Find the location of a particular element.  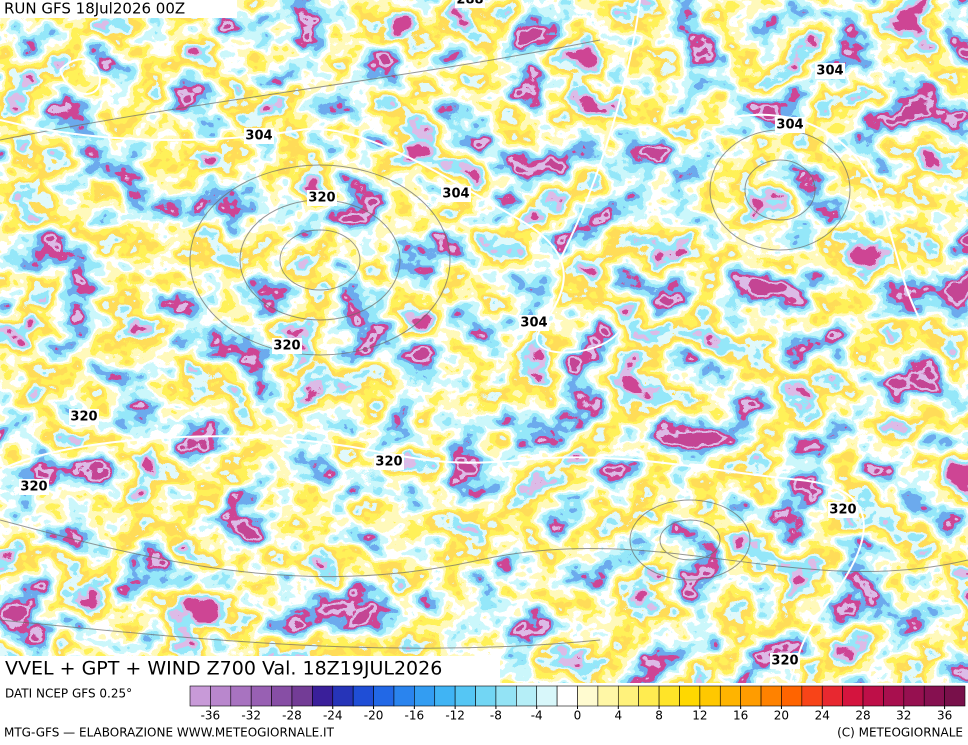

colorbar-tick-label: 28 is located at coordinates (862, 716).